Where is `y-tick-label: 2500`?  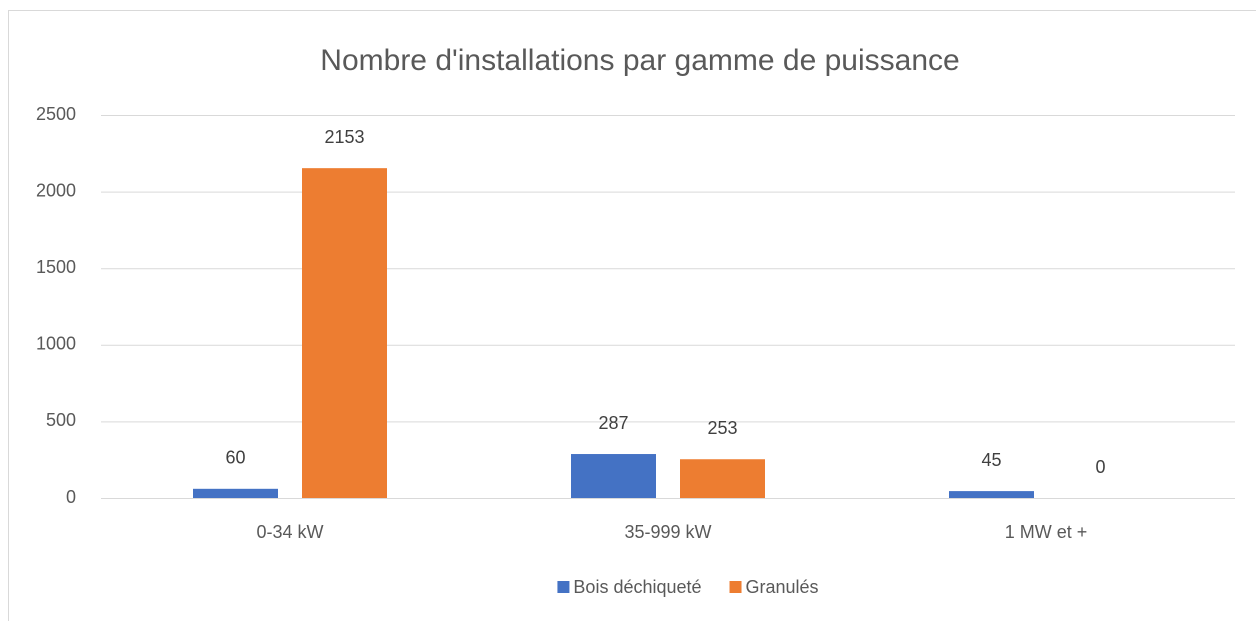
y-tick-label: 2500 is located at coordinates (56, 114).